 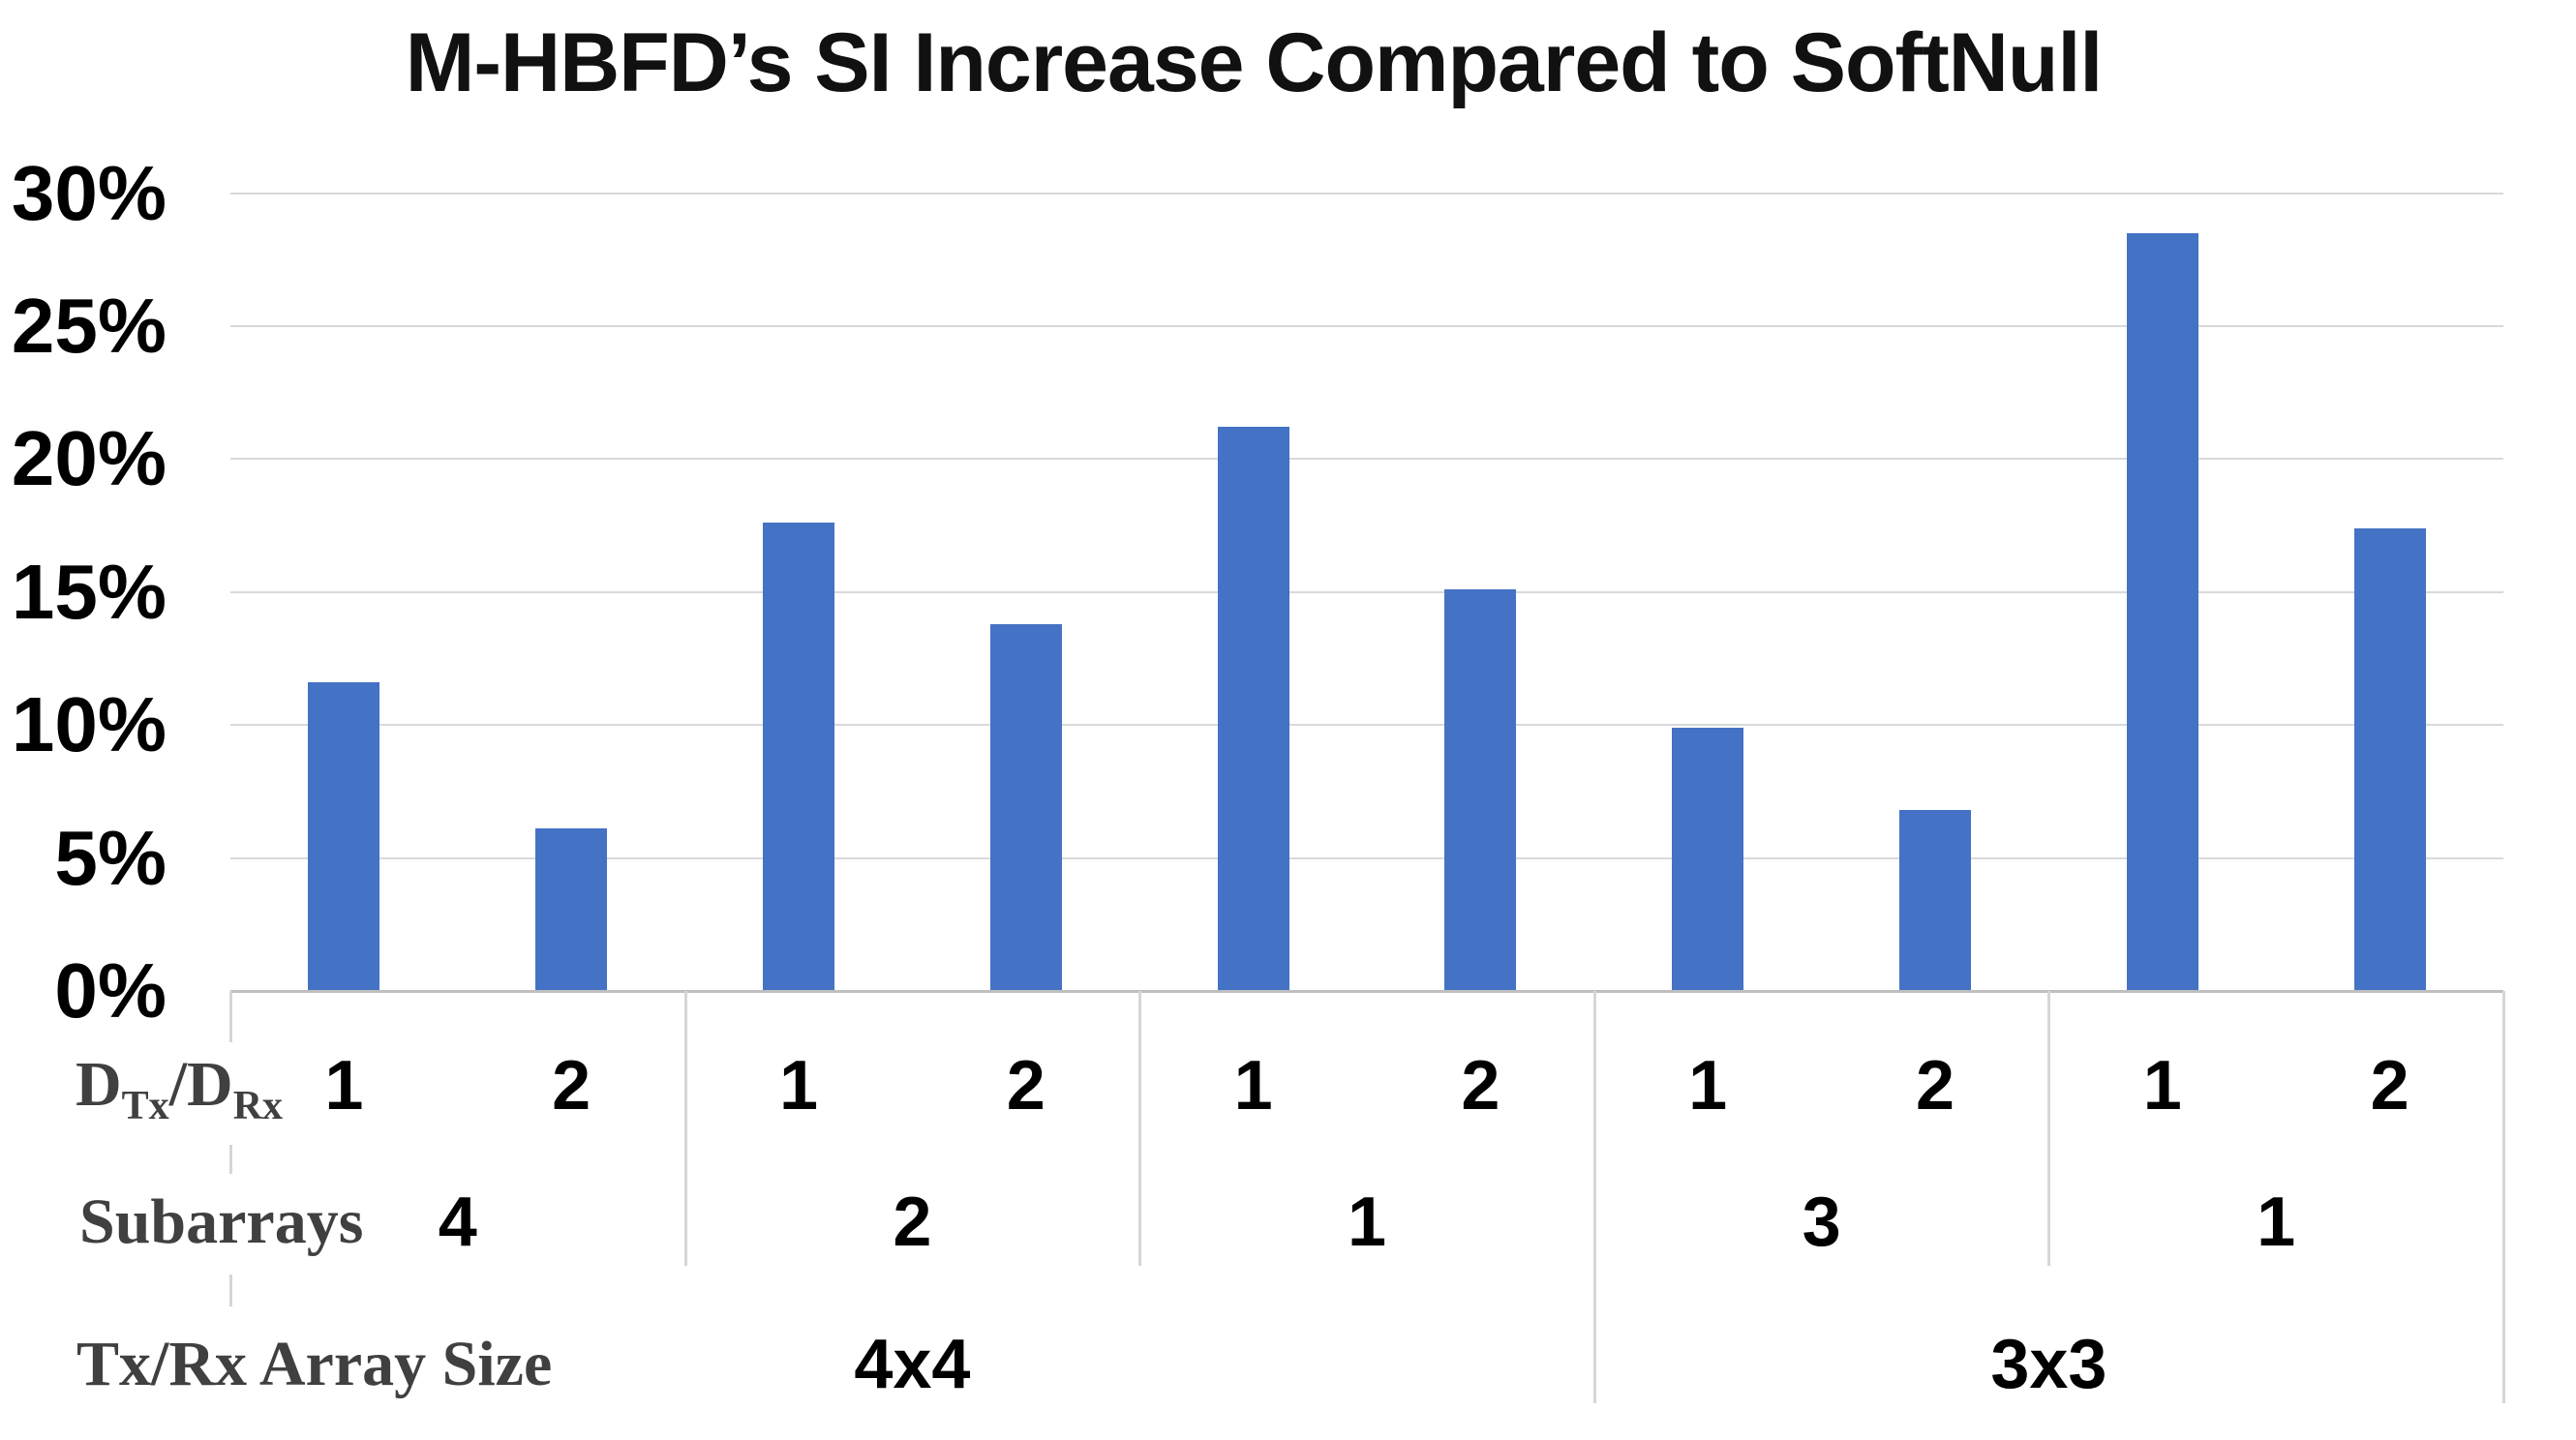 What do you see at coordinates (111, 991) in the screenshot?
I see `y-tick-label: 0%` at bounding box center [111, 991].